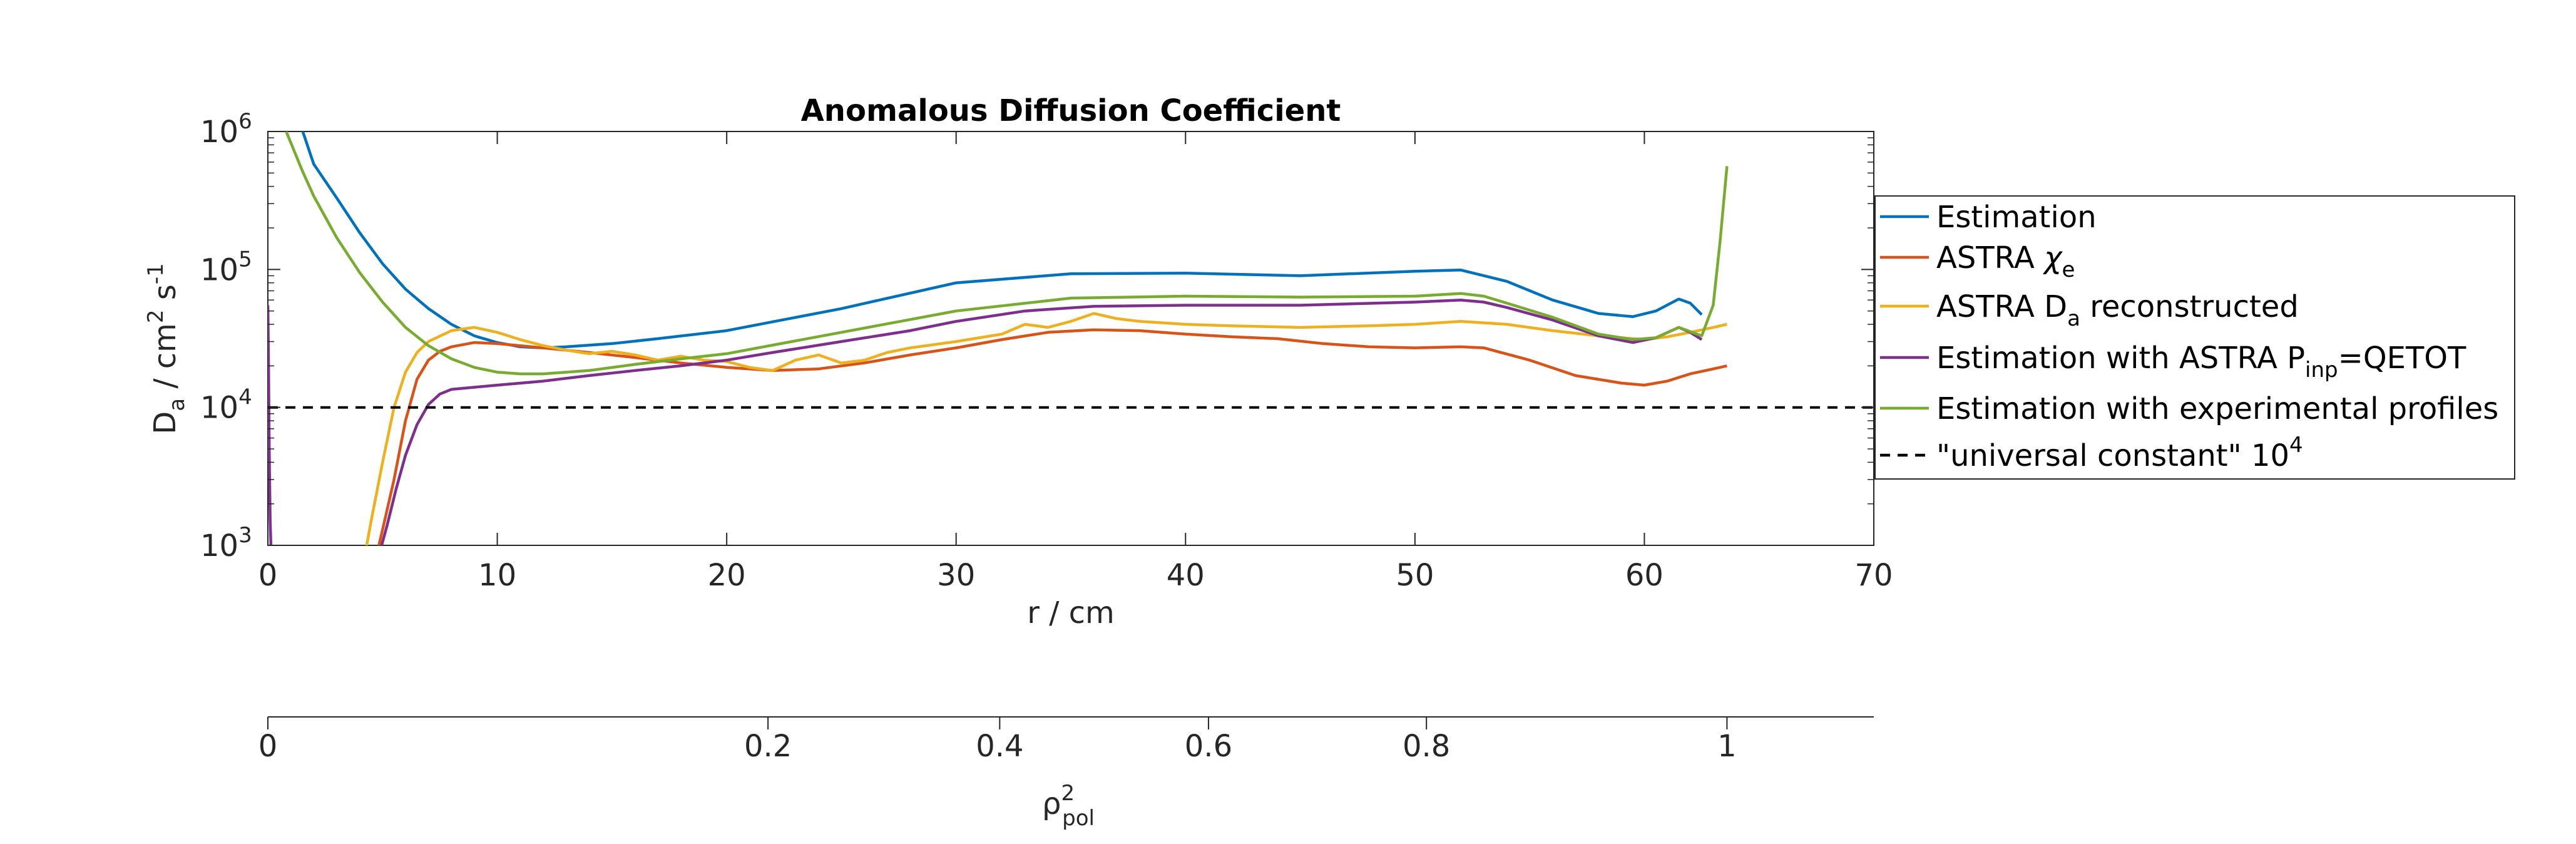 The image size is (2576, 844). I want to click on legend-box, so click(2194, 337).